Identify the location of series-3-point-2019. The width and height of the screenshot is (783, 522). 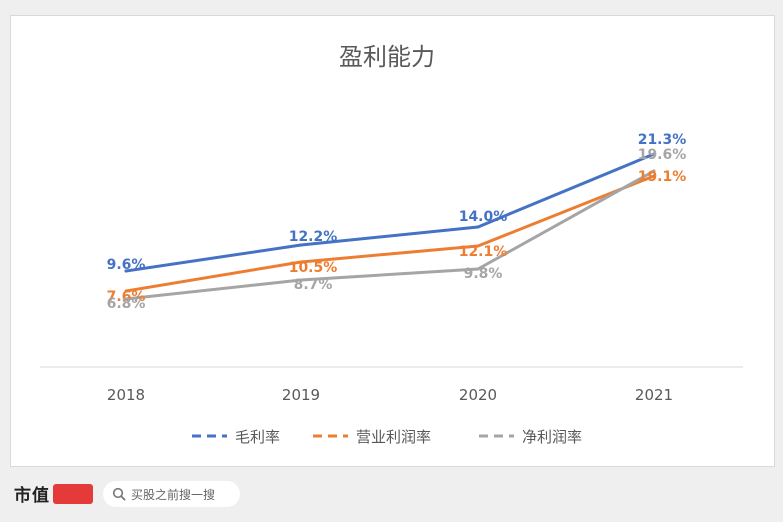
(301, 280).